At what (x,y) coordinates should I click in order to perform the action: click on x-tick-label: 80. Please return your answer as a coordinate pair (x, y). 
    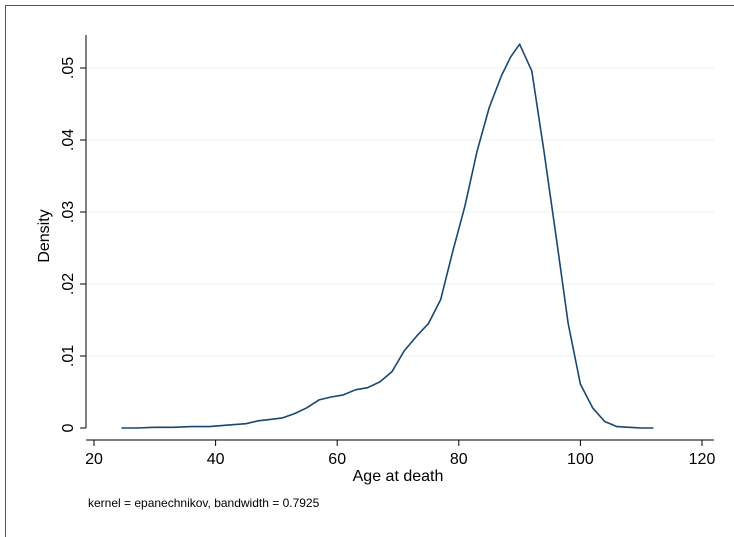
    Looking at the image, I should click on (459, 459).